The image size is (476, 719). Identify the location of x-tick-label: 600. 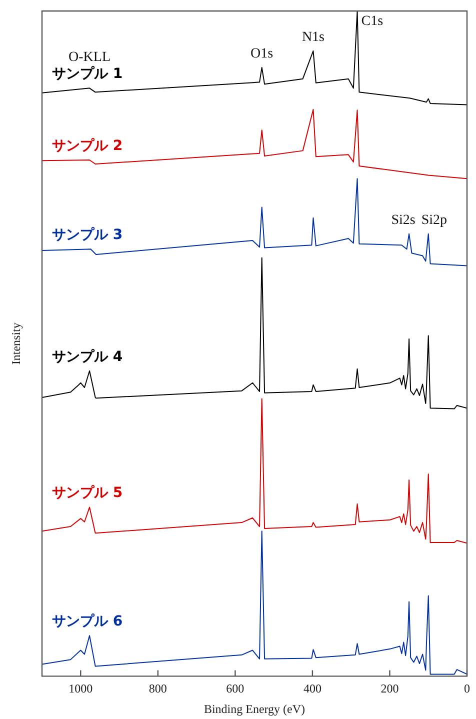
(235, 689).